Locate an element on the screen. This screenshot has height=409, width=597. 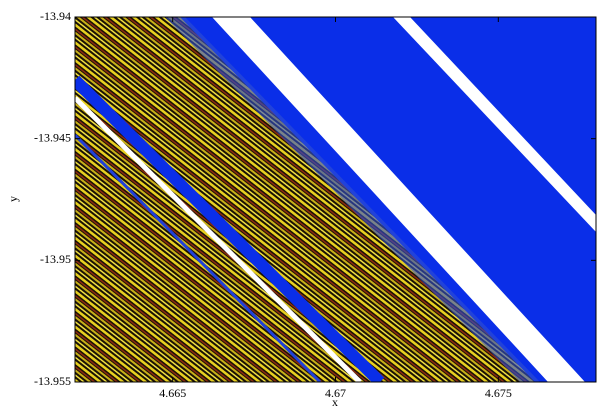
y-tick-label: -13.95 is located at coordinates (55, 259).